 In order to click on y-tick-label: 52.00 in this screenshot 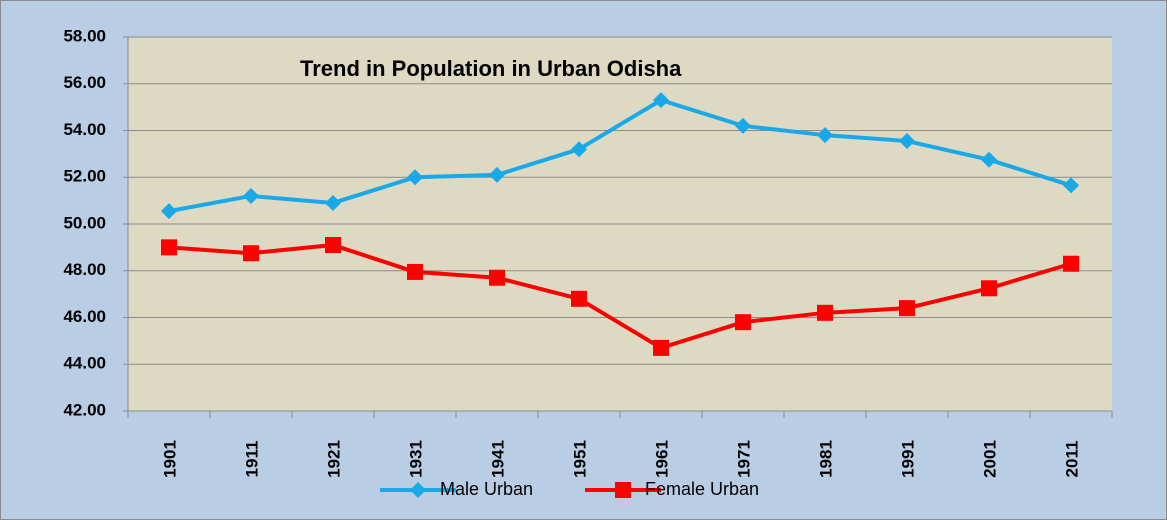, I will do `click(84, 176)`.